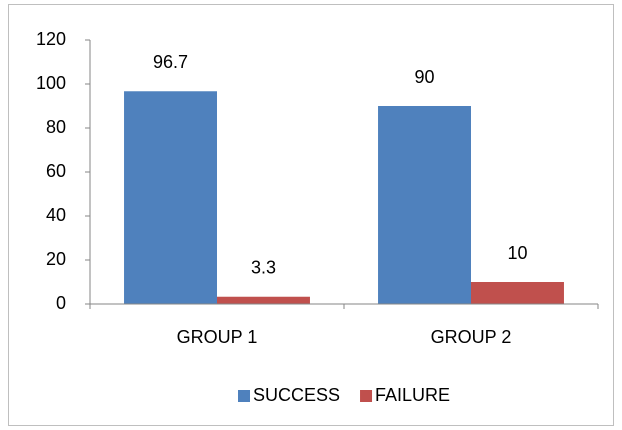  Describe the element at coordinates (296, 395) in the screenshot. I see `legend-label: SUCCESS` at that location.